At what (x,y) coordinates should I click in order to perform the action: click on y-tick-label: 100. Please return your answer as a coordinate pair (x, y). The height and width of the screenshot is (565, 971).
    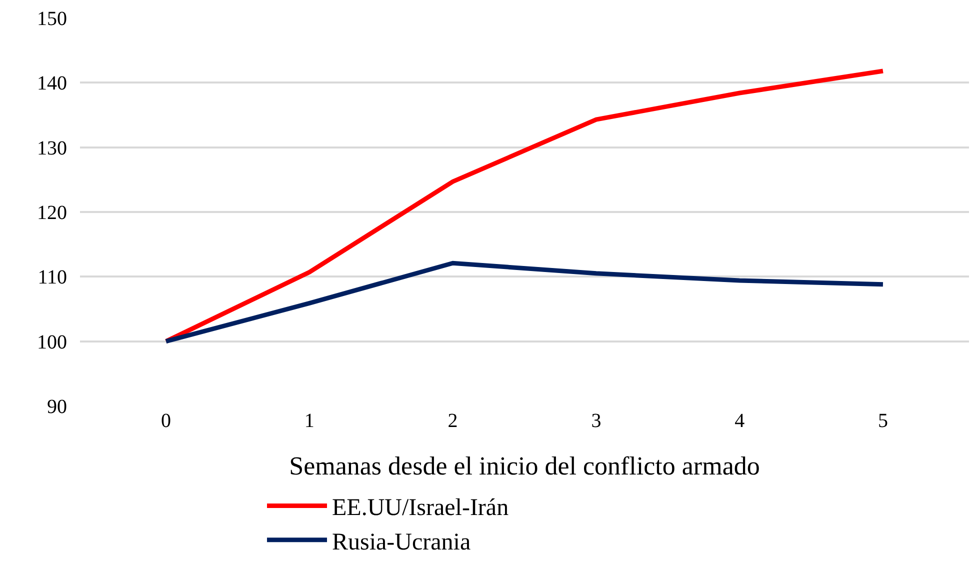
    Looking at the image, I should click on (52, 342).